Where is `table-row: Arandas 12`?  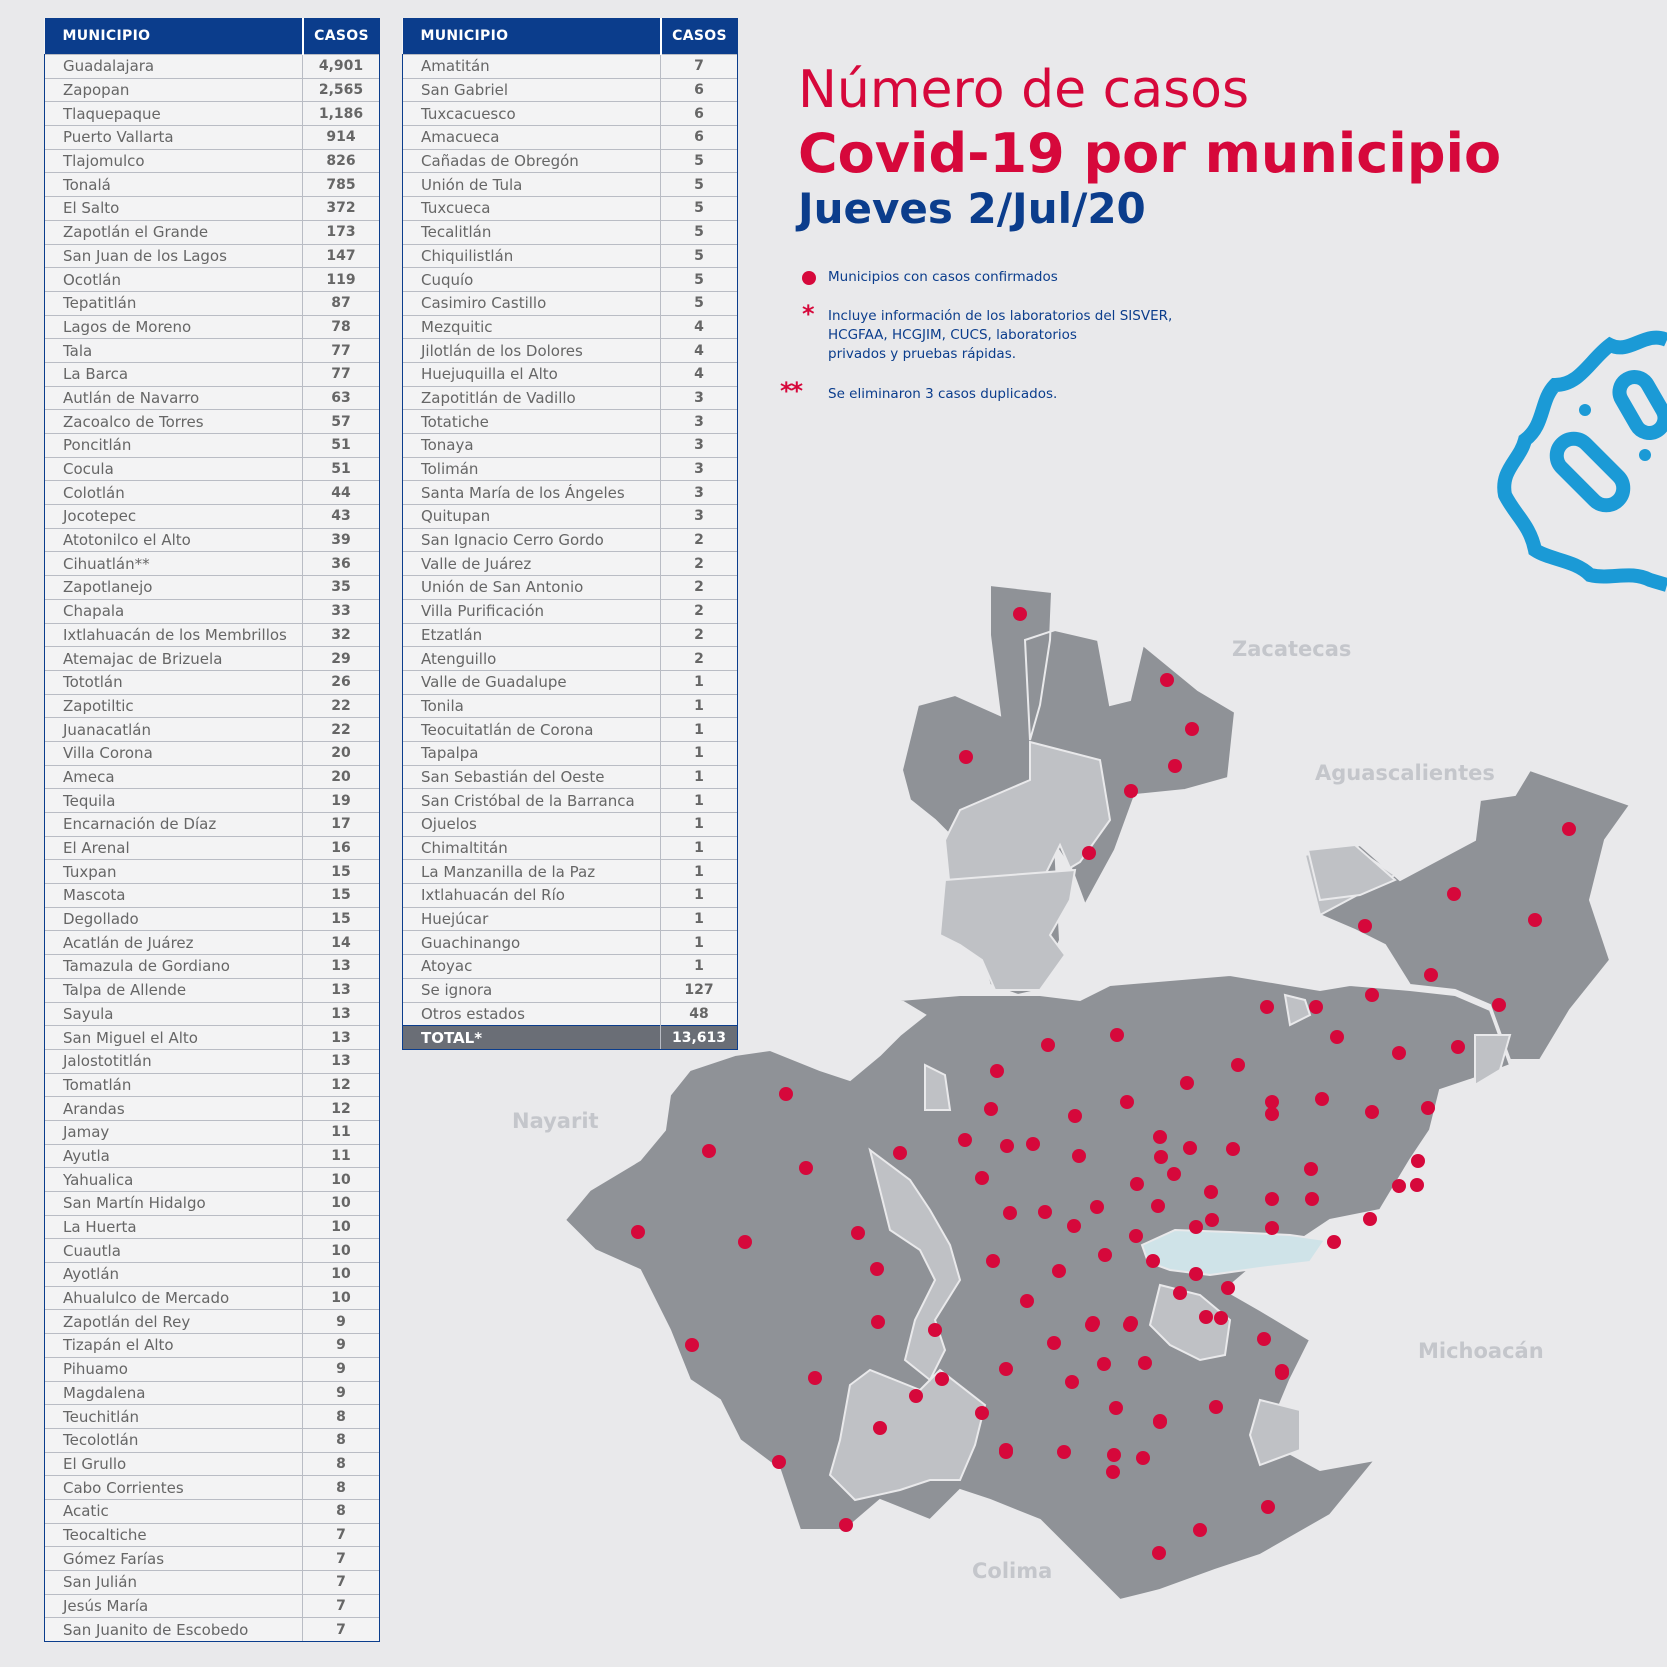 table-row: Arandas 12 is located at coordinates (212, 1108).